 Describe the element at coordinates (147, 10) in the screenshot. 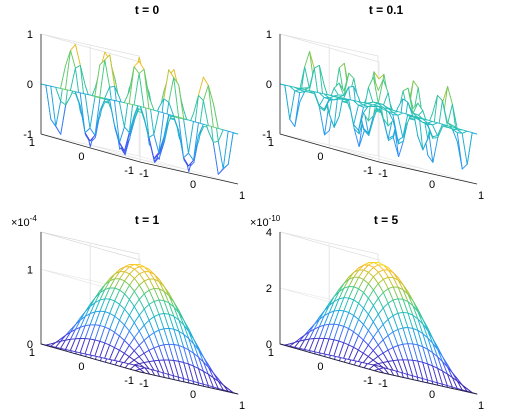

I see `subplot-title: t = 0` at that location.